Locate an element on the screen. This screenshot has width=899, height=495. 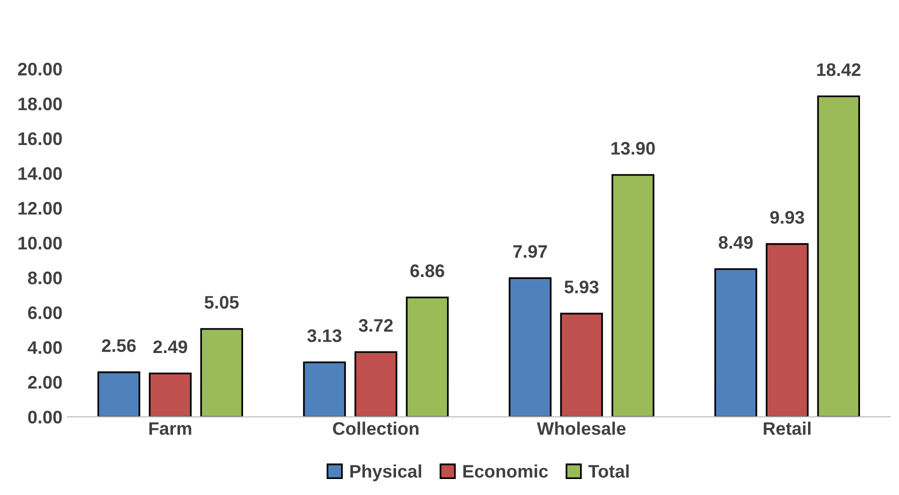
legend-label: Economic is located at coordinates (505, 471).